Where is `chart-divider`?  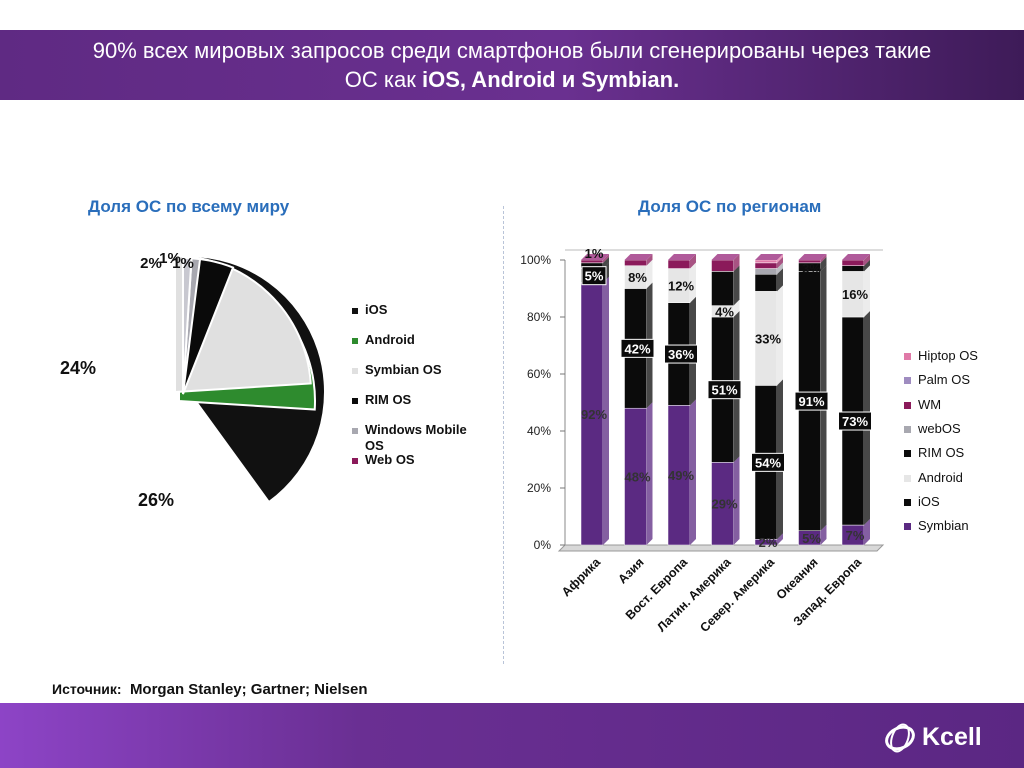
chart-divider is located at coordinates (503, 435).